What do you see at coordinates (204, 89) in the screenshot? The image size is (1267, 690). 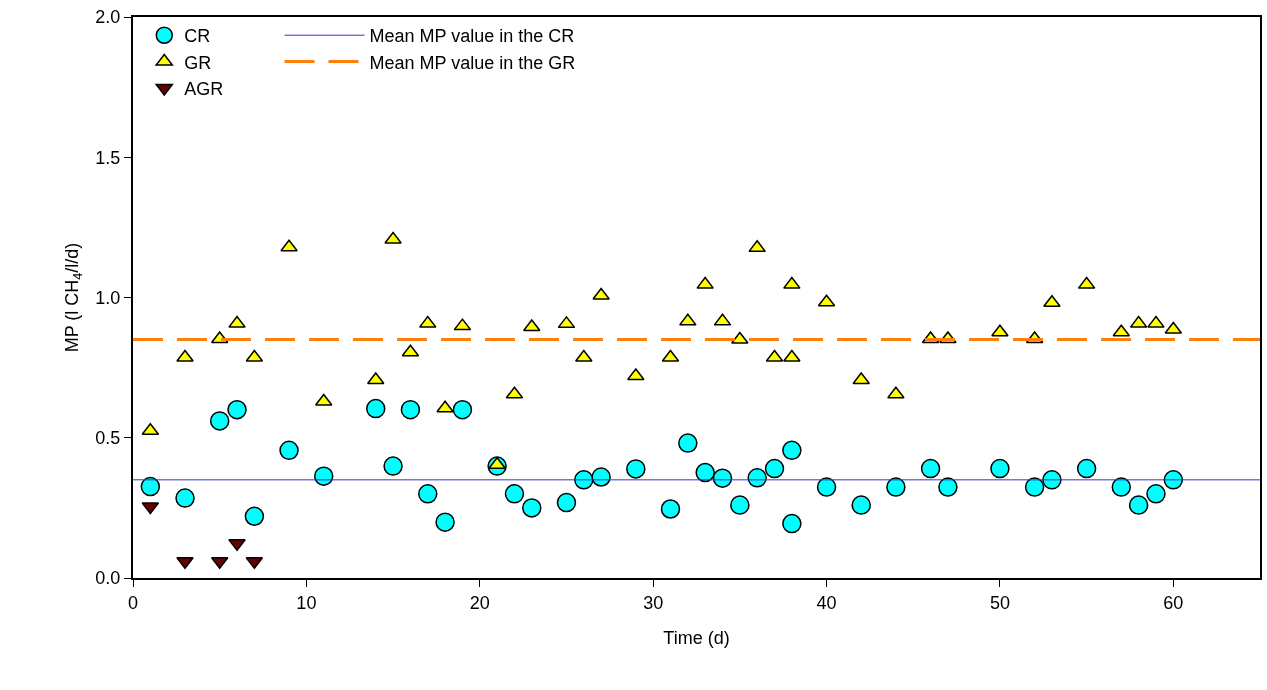 I see `legend-label: AGR` at bounding box center [204, 89].